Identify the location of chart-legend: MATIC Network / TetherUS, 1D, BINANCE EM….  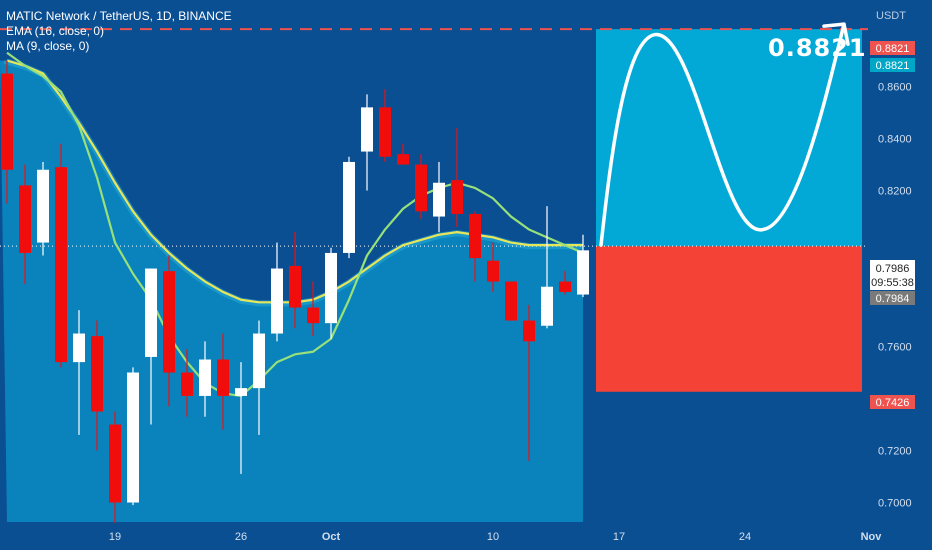
(119, 31).